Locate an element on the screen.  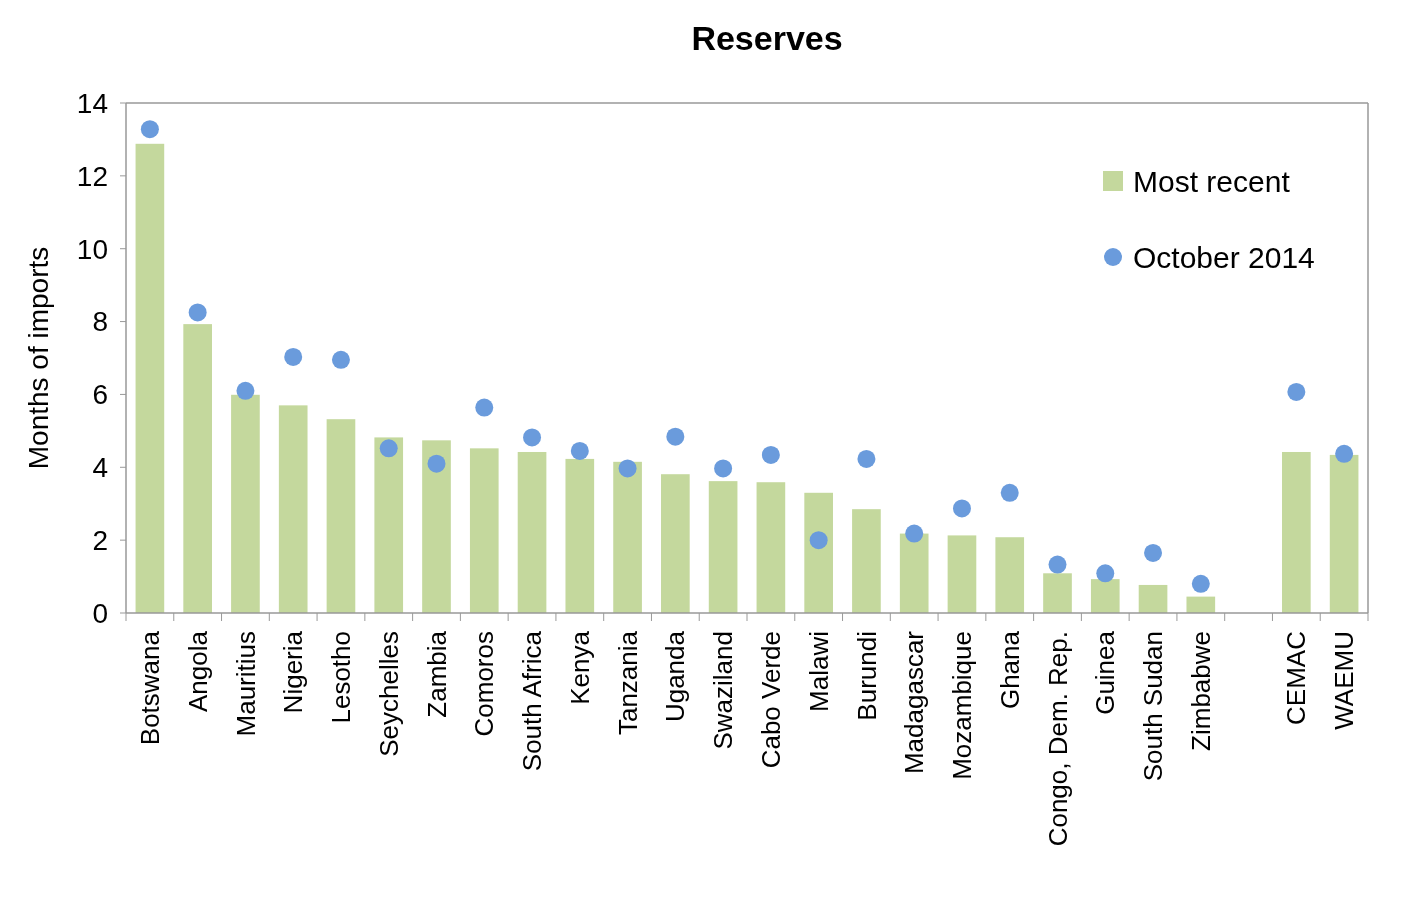
x-tick-label: WAEMU is located at coordinates (1344, 680).